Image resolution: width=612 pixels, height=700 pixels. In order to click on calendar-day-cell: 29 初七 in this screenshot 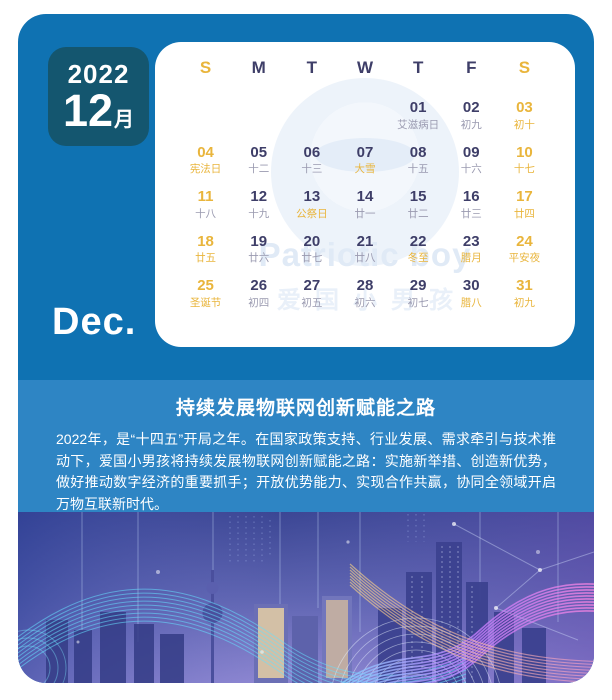, I will do `click(418, 292)`.